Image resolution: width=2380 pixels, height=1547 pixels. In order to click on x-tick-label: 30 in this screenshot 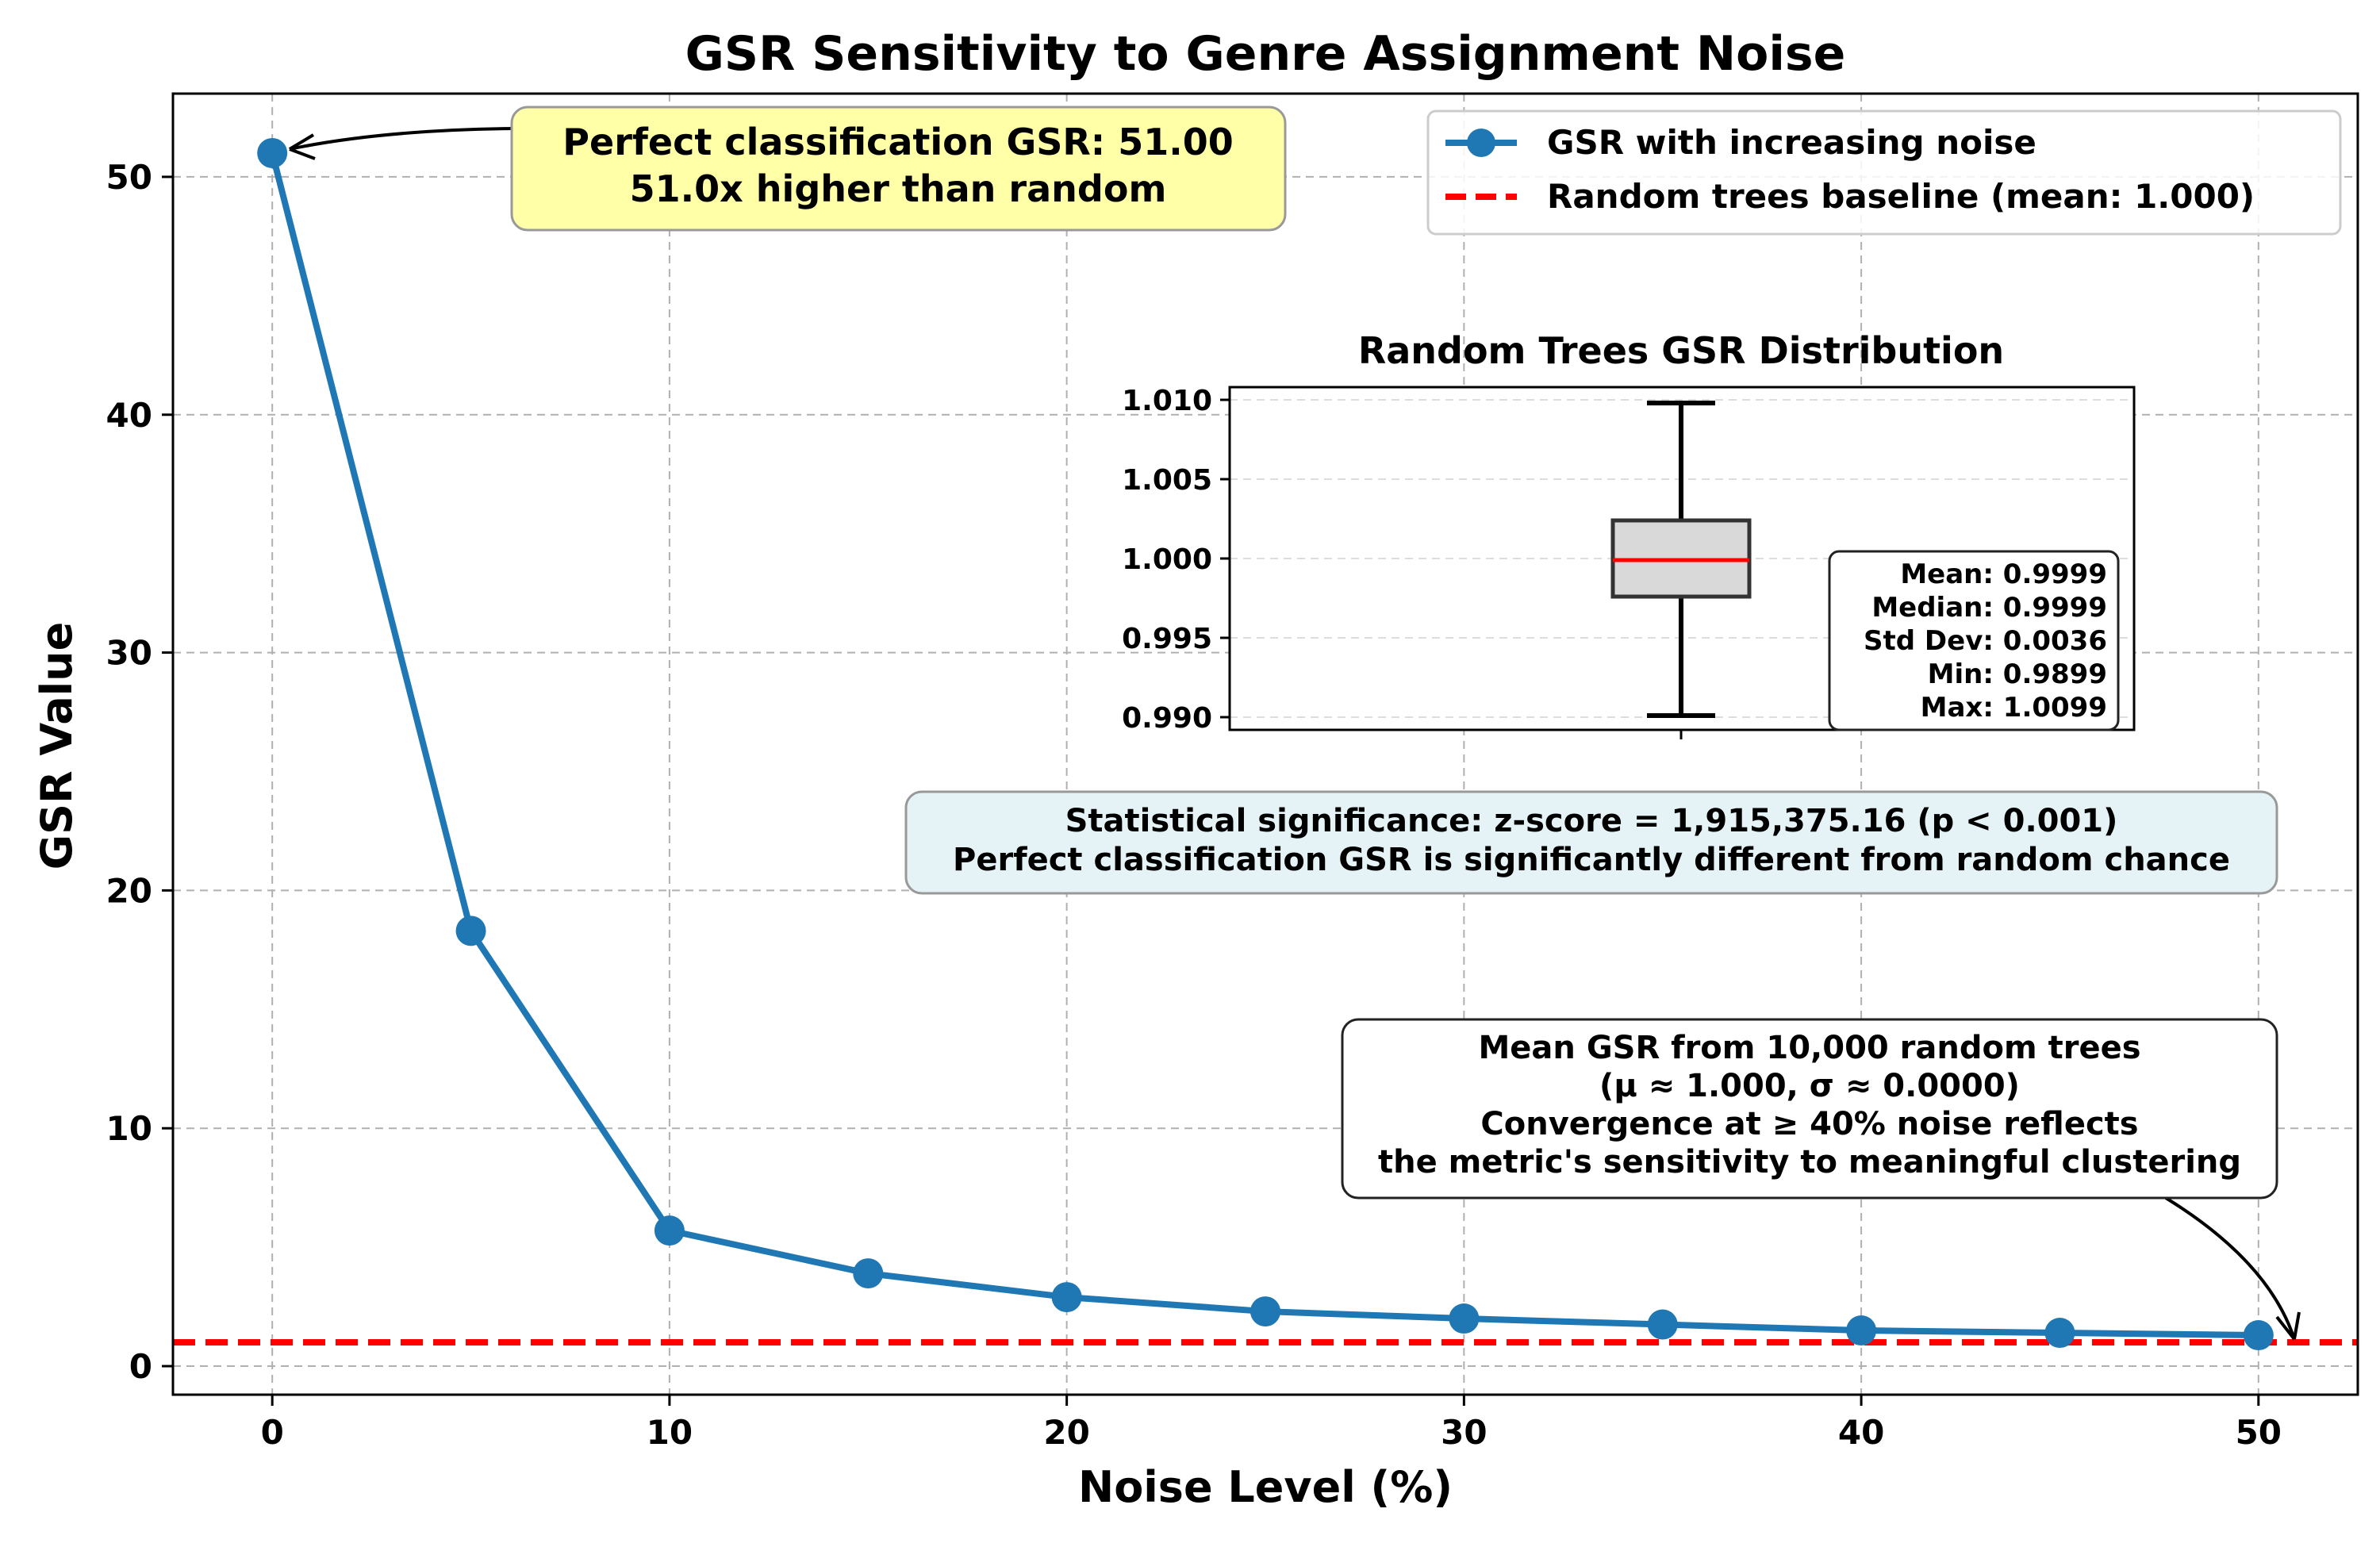, I will do `click(1464, 1432)`.